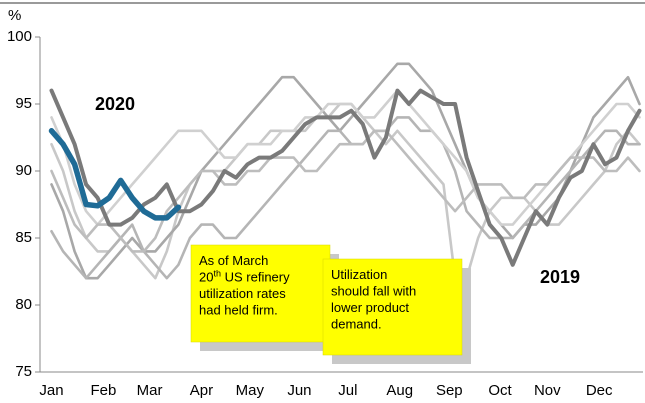 The height and width of the screenshot is (403, 645). What do you see at coordinates (373, 291) in the screenshot?
I see `annotation-text: should fall with` at bounding box center [373, 291].